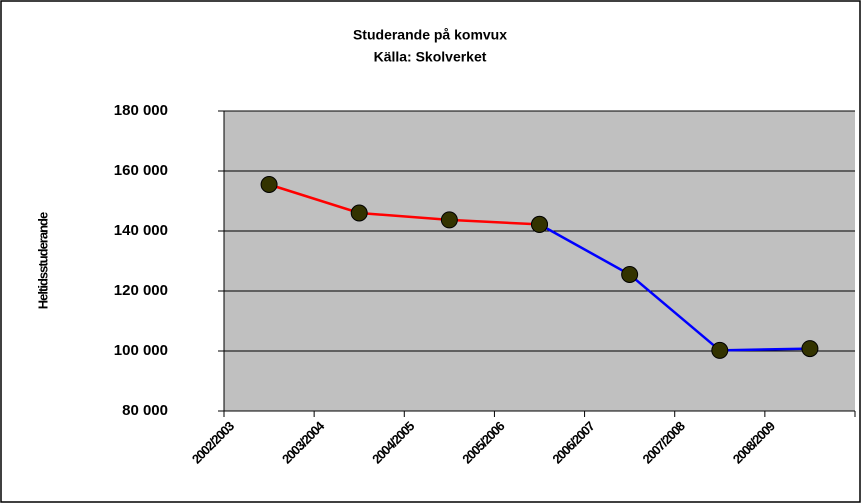 The image size is (861, 503). What do you see at coordinates (141, 230) in the screenshot?
I see `y-tick-label: 140 000` at bounding box center [141, 230].